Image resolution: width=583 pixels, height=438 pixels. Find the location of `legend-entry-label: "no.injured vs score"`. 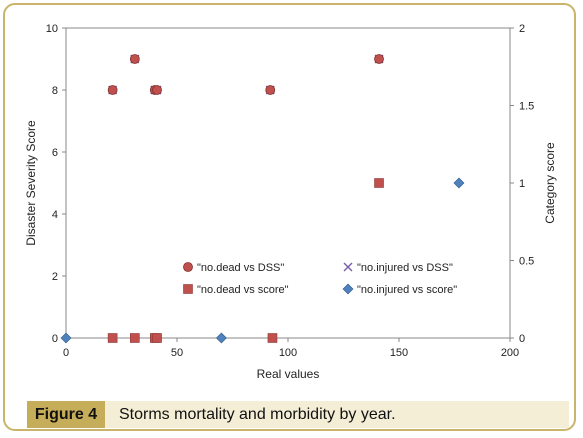

legend-entry-label: "no.injured vs score" is located at coordinates (407, 290).